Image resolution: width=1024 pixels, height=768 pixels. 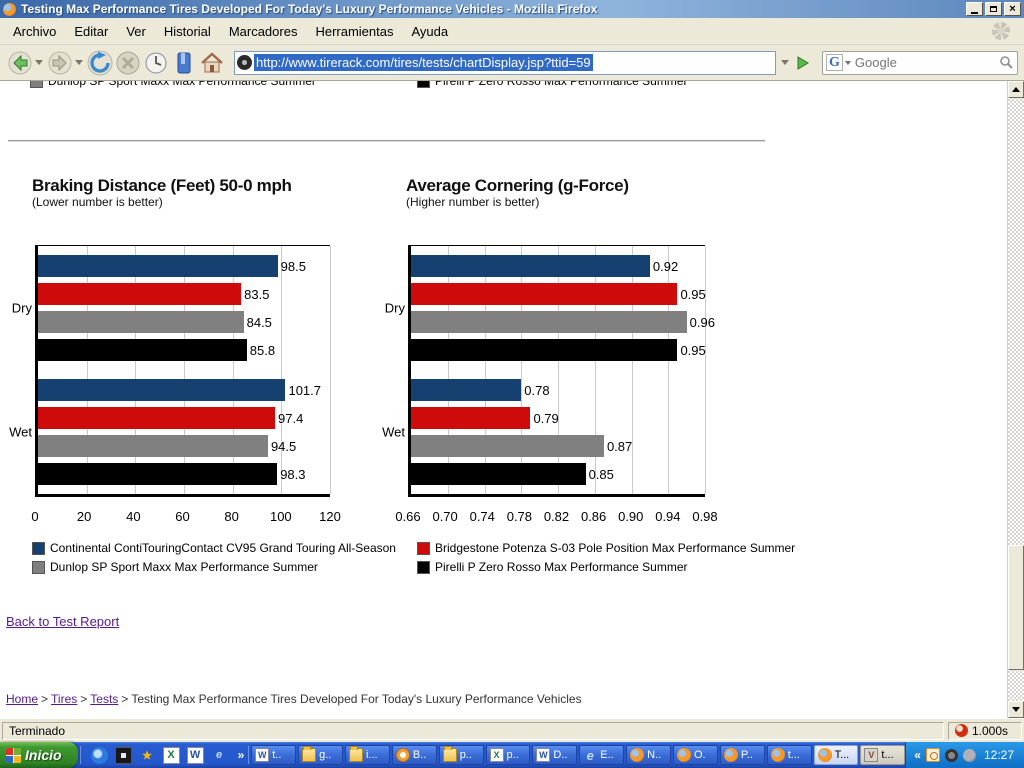 I want to click on tray-gear-icon, so click(x=951, y=755).